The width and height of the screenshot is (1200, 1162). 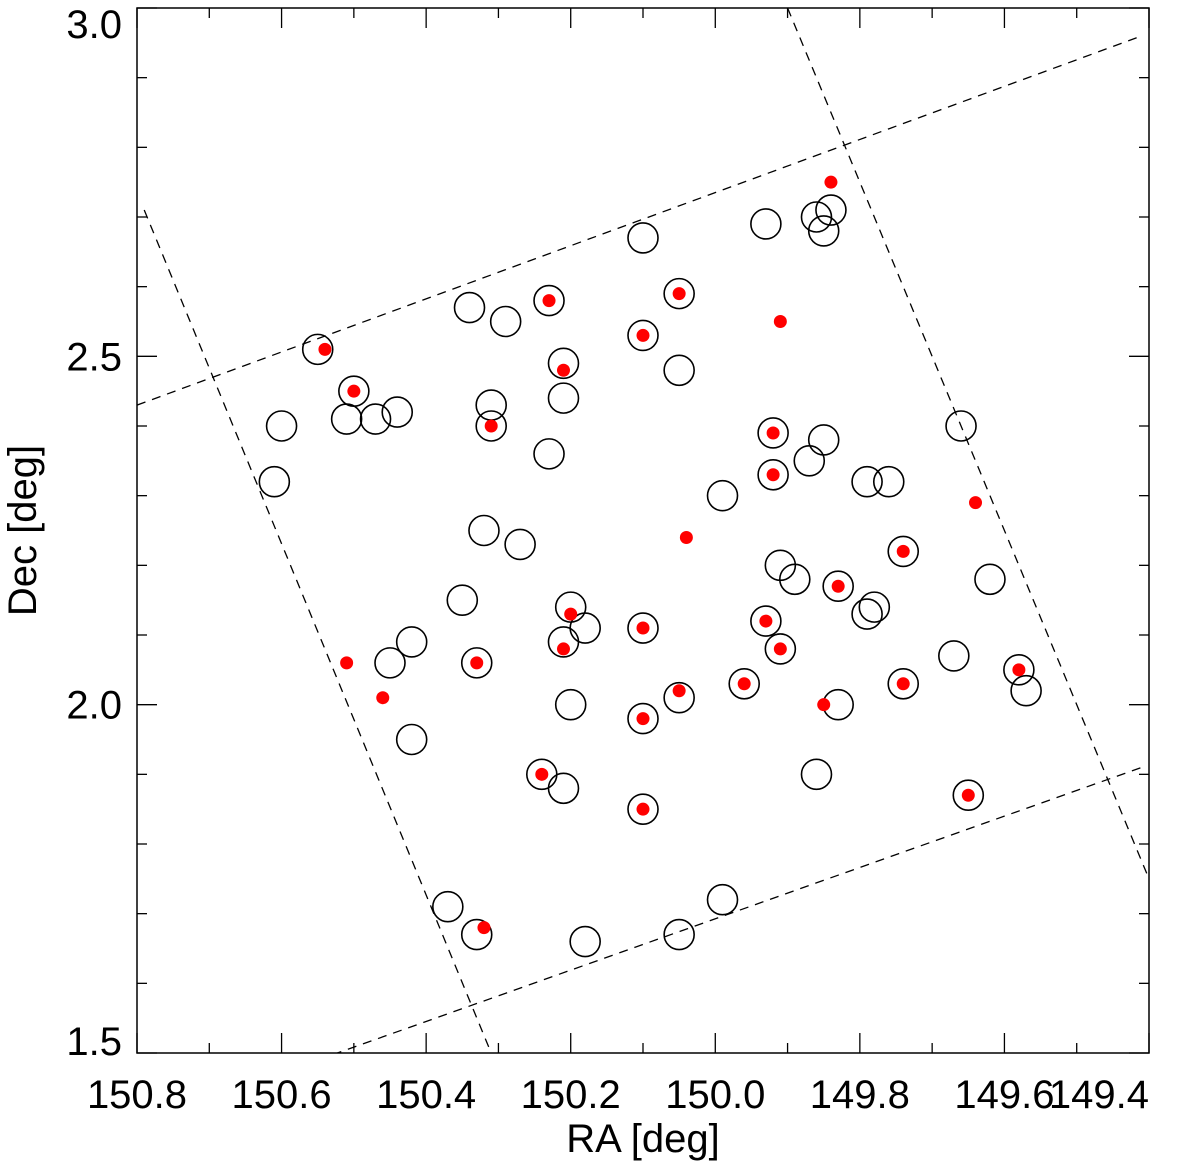 I want to click on y-tick-labels: 1.5 2.0 2.5 3.0, so click(x=94, y=533).